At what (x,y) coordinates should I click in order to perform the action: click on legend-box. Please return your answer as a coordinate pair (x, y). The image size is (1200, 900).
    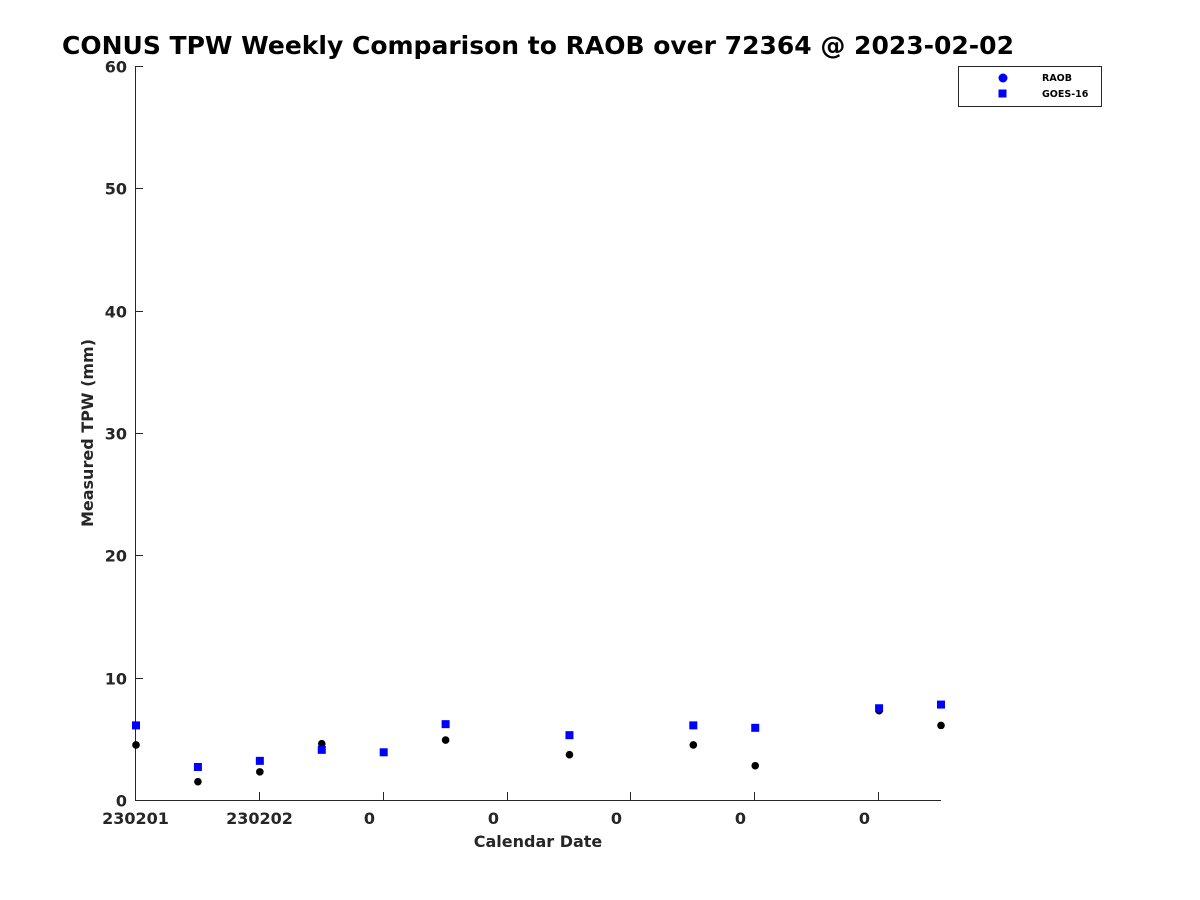
    Looking at the image, I should click on (1030, 86).